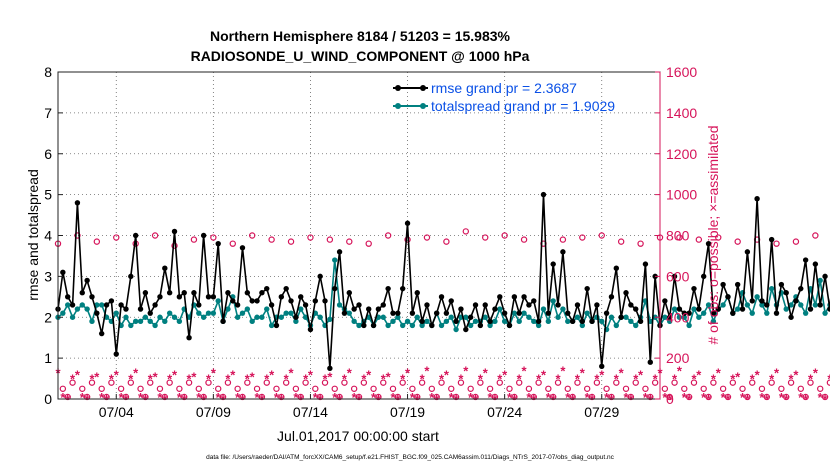 The height and width of the screenshot is (470, 830). I want to click on left-axis: 0 1 2 3 4 5 6 7 8, so click(53, 235).